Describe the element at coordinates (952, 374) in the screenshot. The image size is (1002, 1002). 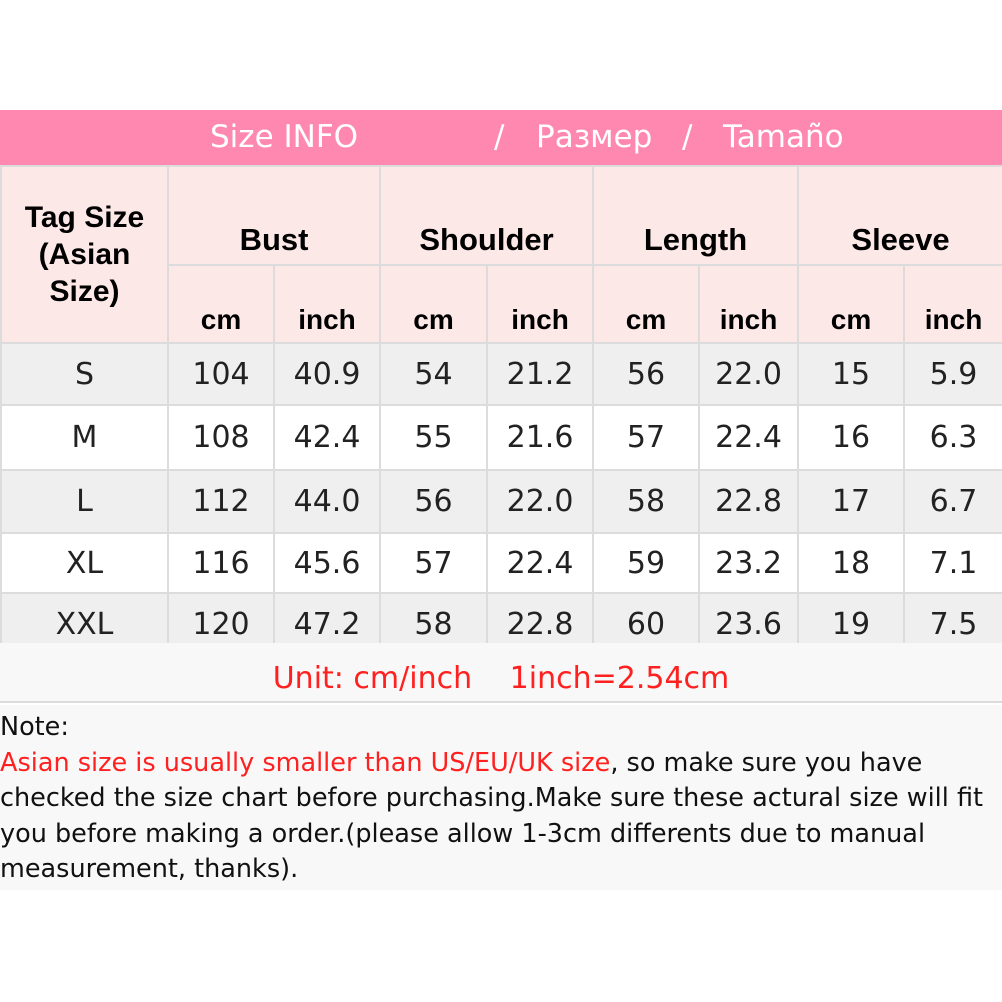
I see `measurement-cell: 5.9` at that location.